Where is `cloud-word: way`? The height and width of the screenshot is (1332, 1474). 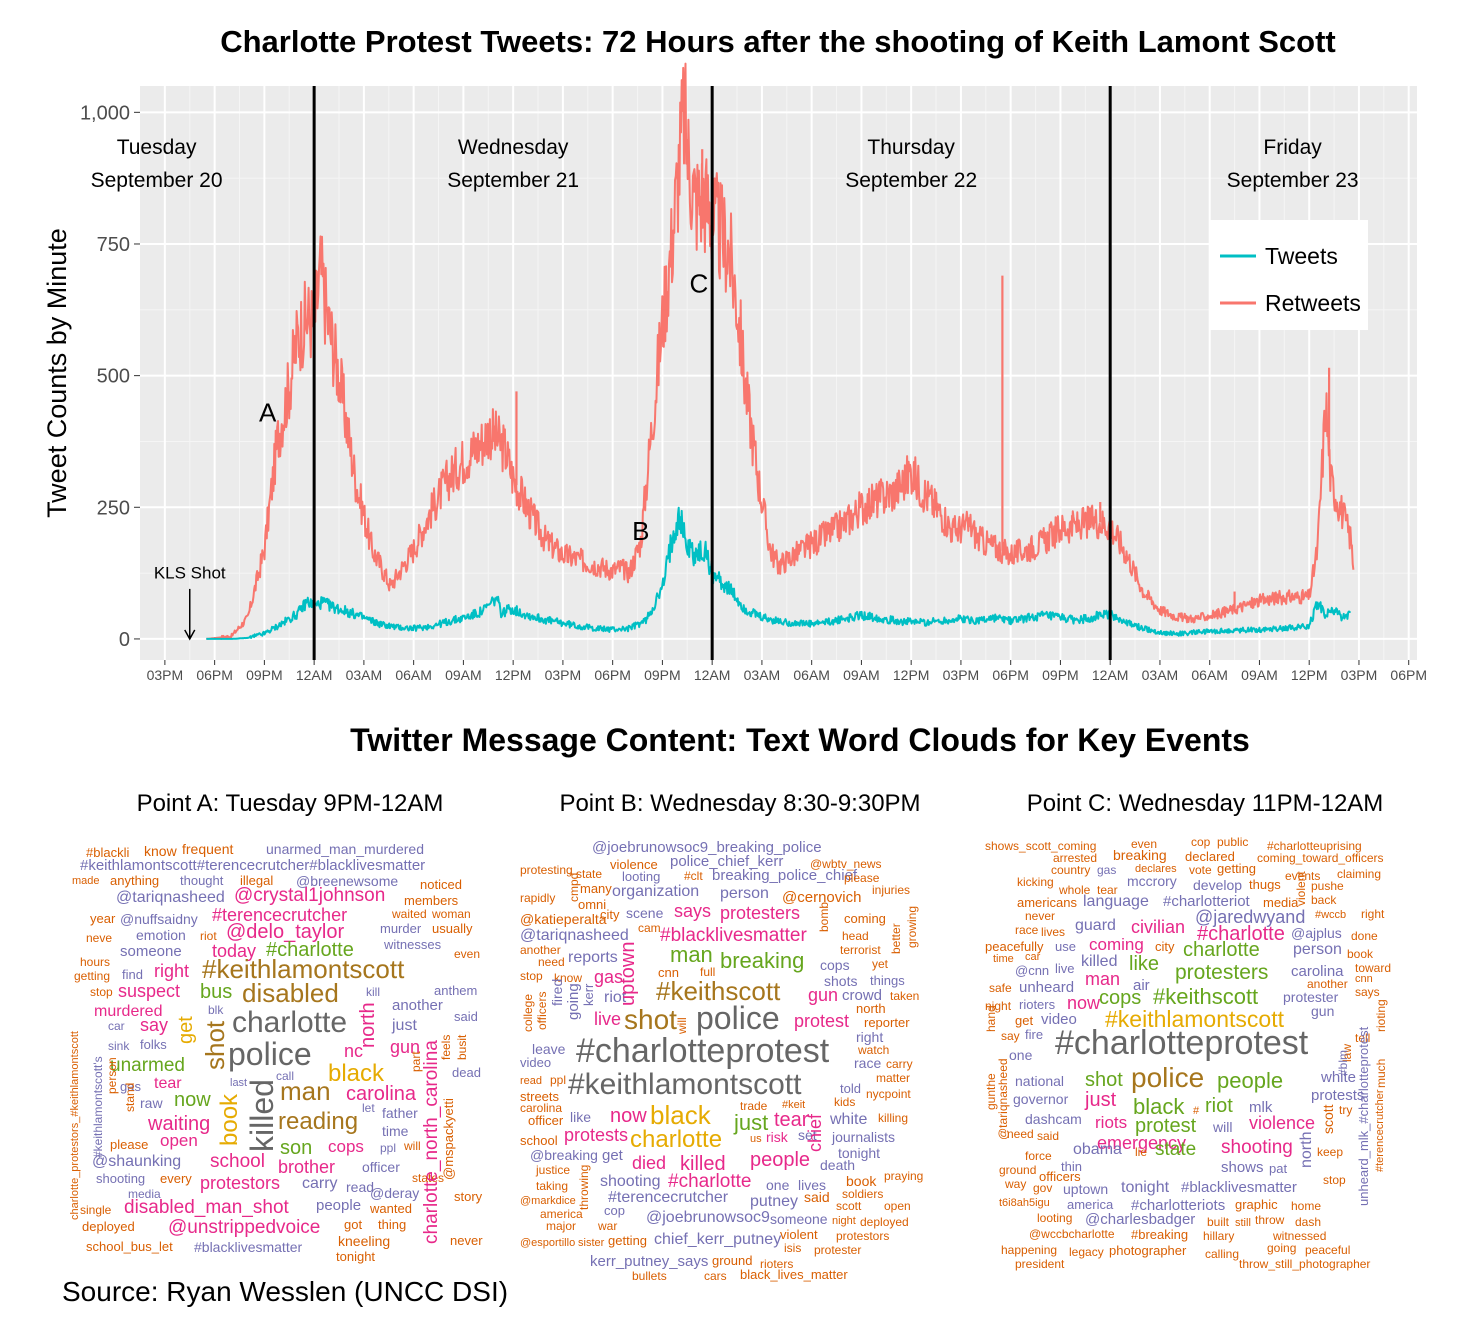
cloud-word: way is located at coordinates (1016, 1184).